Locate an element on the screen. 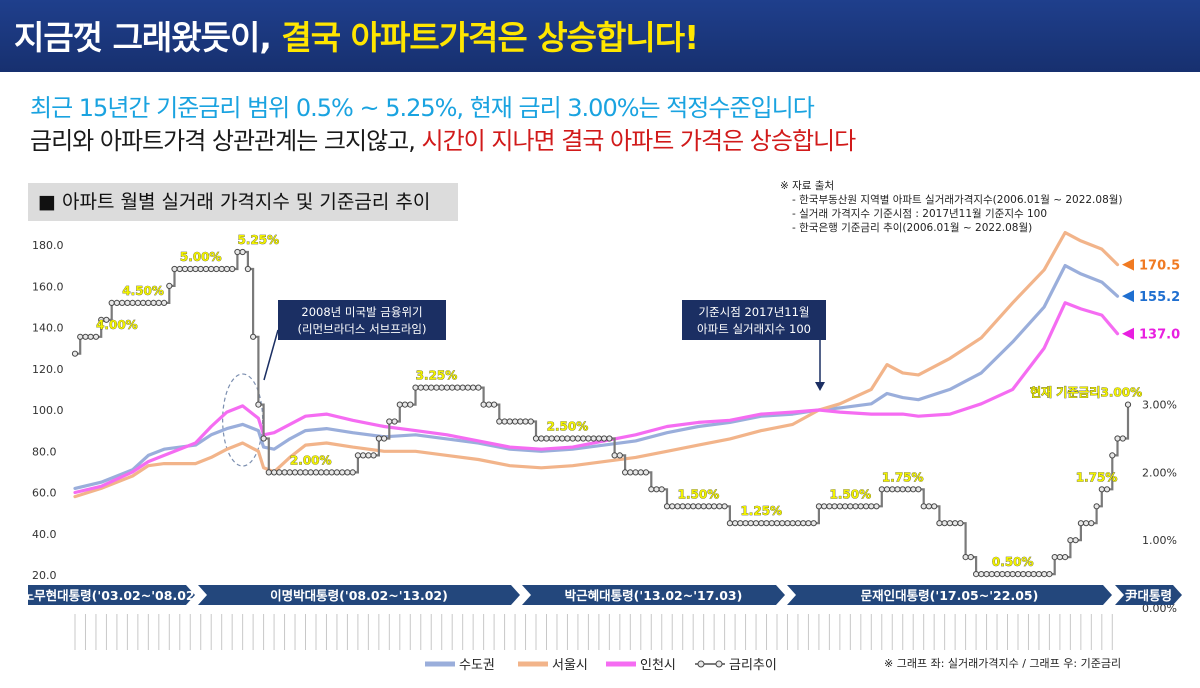 Image resolution: width=1200 pixels, height=688 pixels. end-value-label: 137.0 is located at coordinates (1159, 335).